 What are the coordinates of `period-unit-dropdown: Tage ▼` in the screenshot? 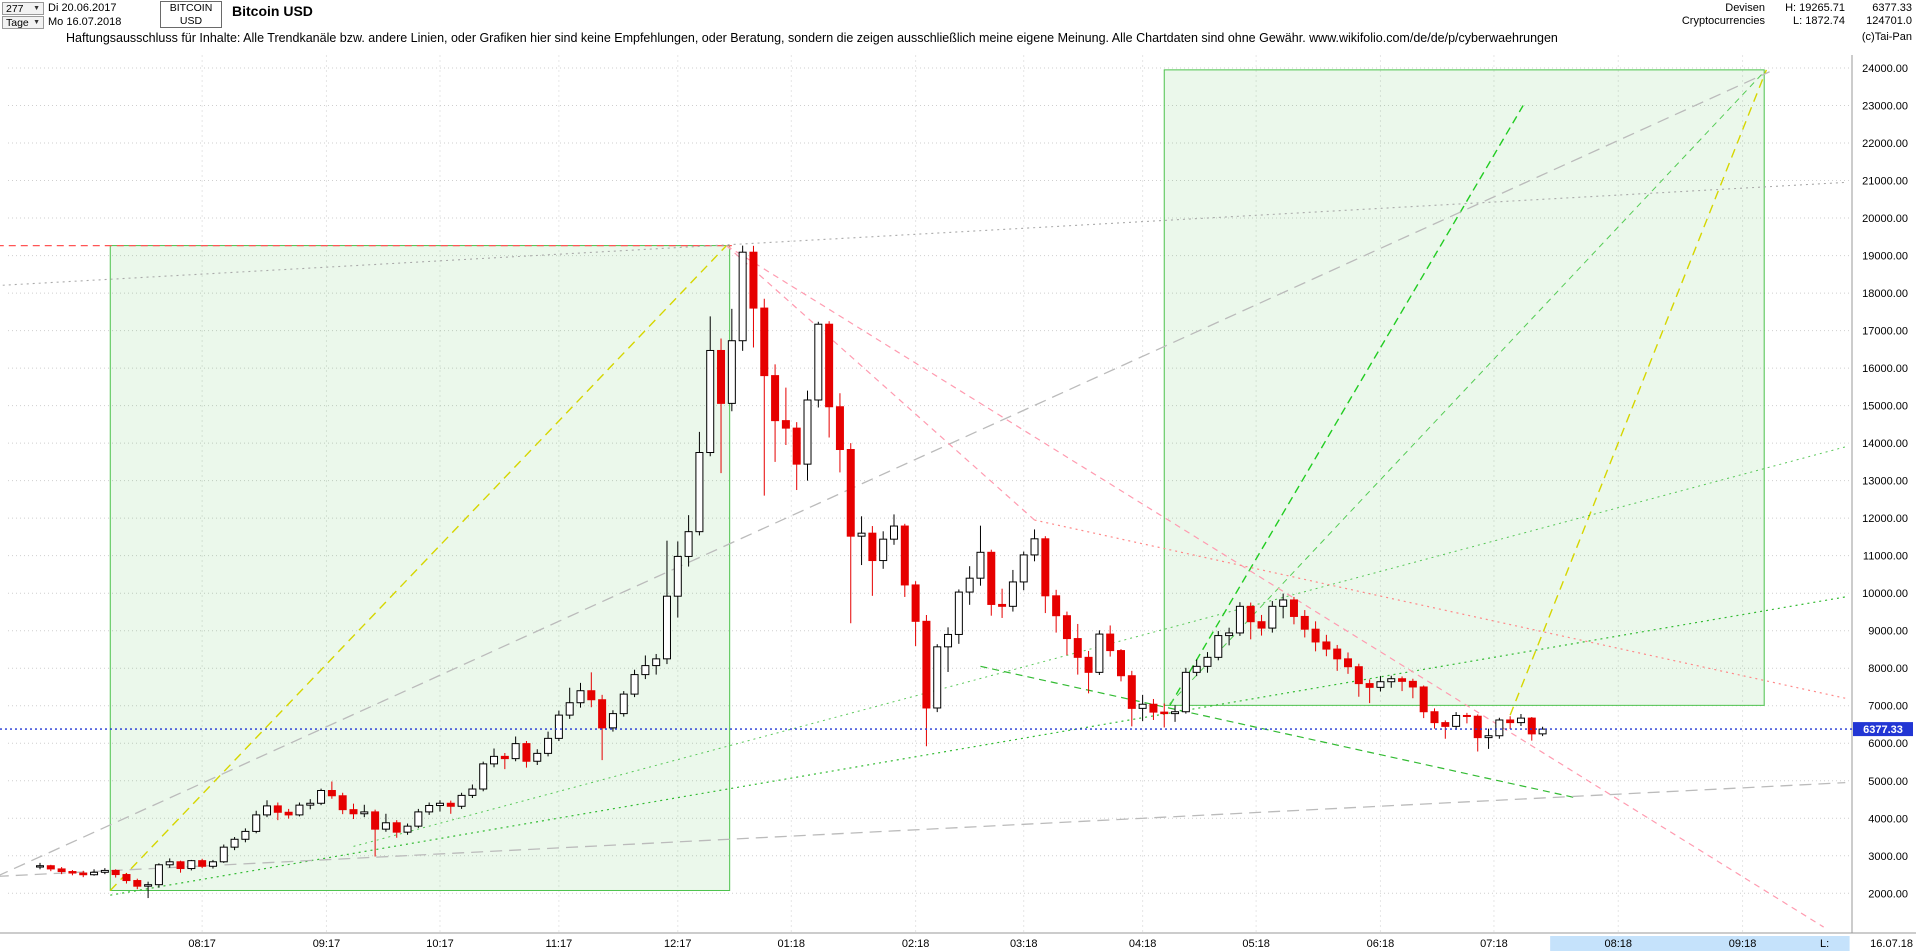 It's located at (23, 22).